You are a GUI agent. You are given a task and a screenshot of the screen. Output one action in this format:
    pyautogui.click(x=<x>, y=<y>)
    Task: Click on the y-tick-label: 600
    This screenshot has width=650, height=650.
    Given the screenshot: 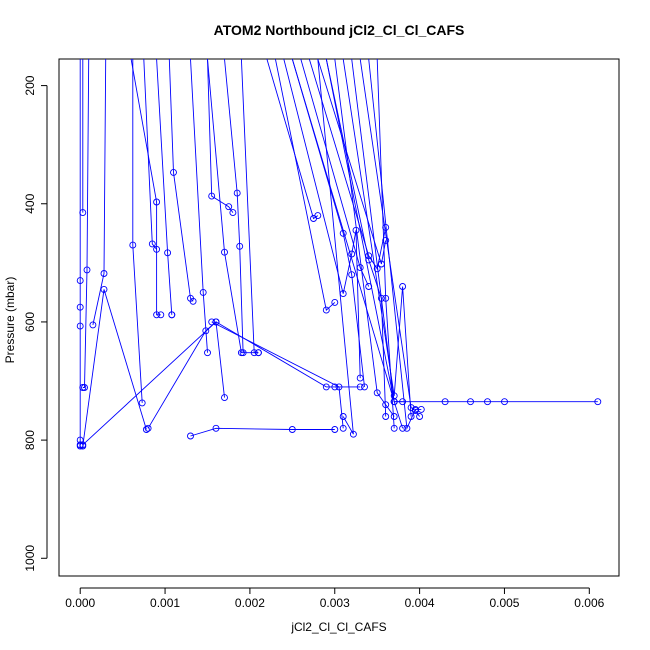 What is the action you would take?
    pyautogui.click(x=30, y=322)
    